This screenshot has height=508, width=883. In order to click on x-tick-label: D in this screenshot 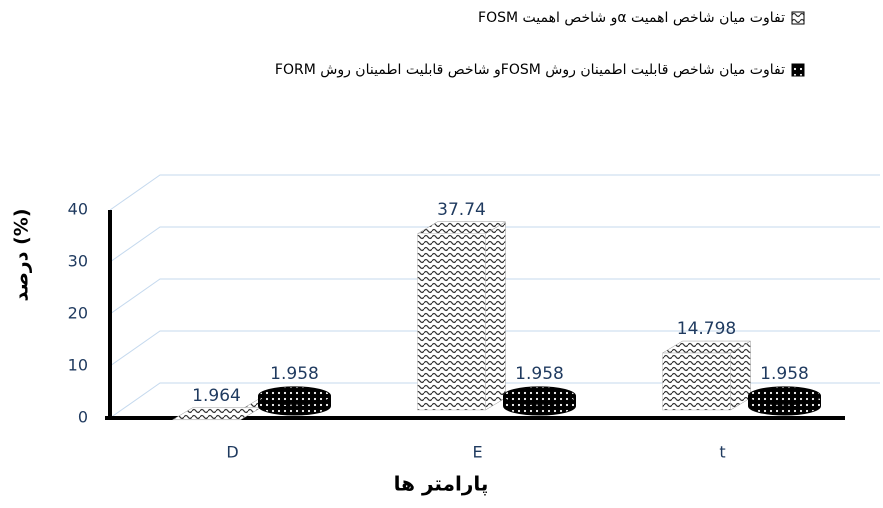, I will do `click(232, 452)`.